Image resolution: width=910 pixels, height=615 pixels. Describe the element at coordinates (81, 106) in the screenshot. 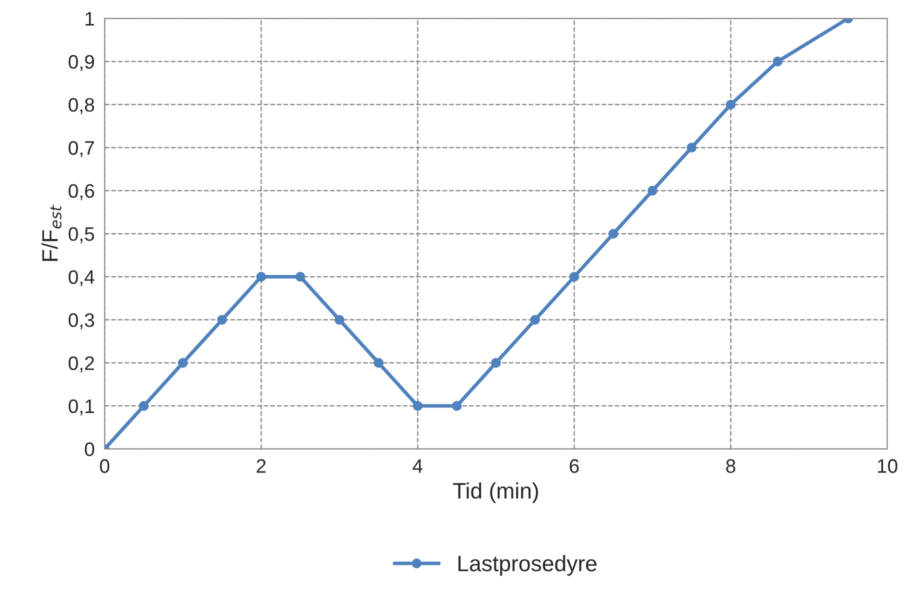

I see `y-tick-label: 0,8` at that location.